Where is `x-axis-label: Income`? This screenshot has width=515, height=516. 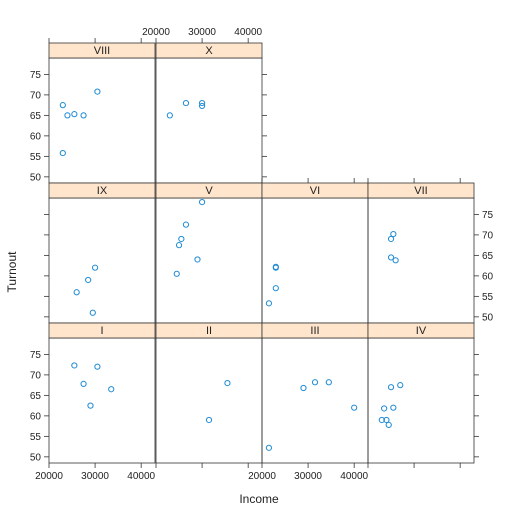 x-axis-label: Income is located at coordinates (259, 499).